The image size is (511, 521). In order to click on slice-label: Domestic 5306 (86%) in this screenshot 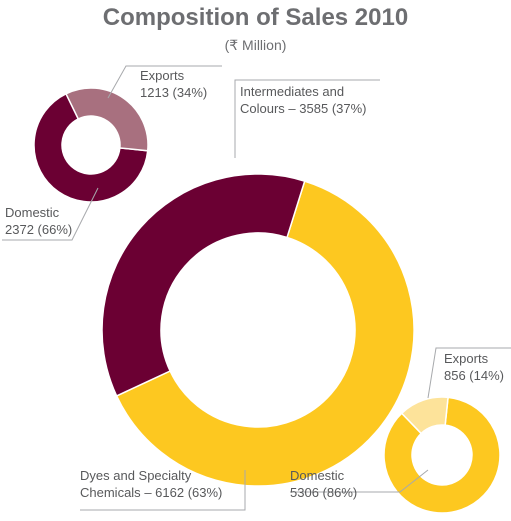, I will do `click(340, 484)`.